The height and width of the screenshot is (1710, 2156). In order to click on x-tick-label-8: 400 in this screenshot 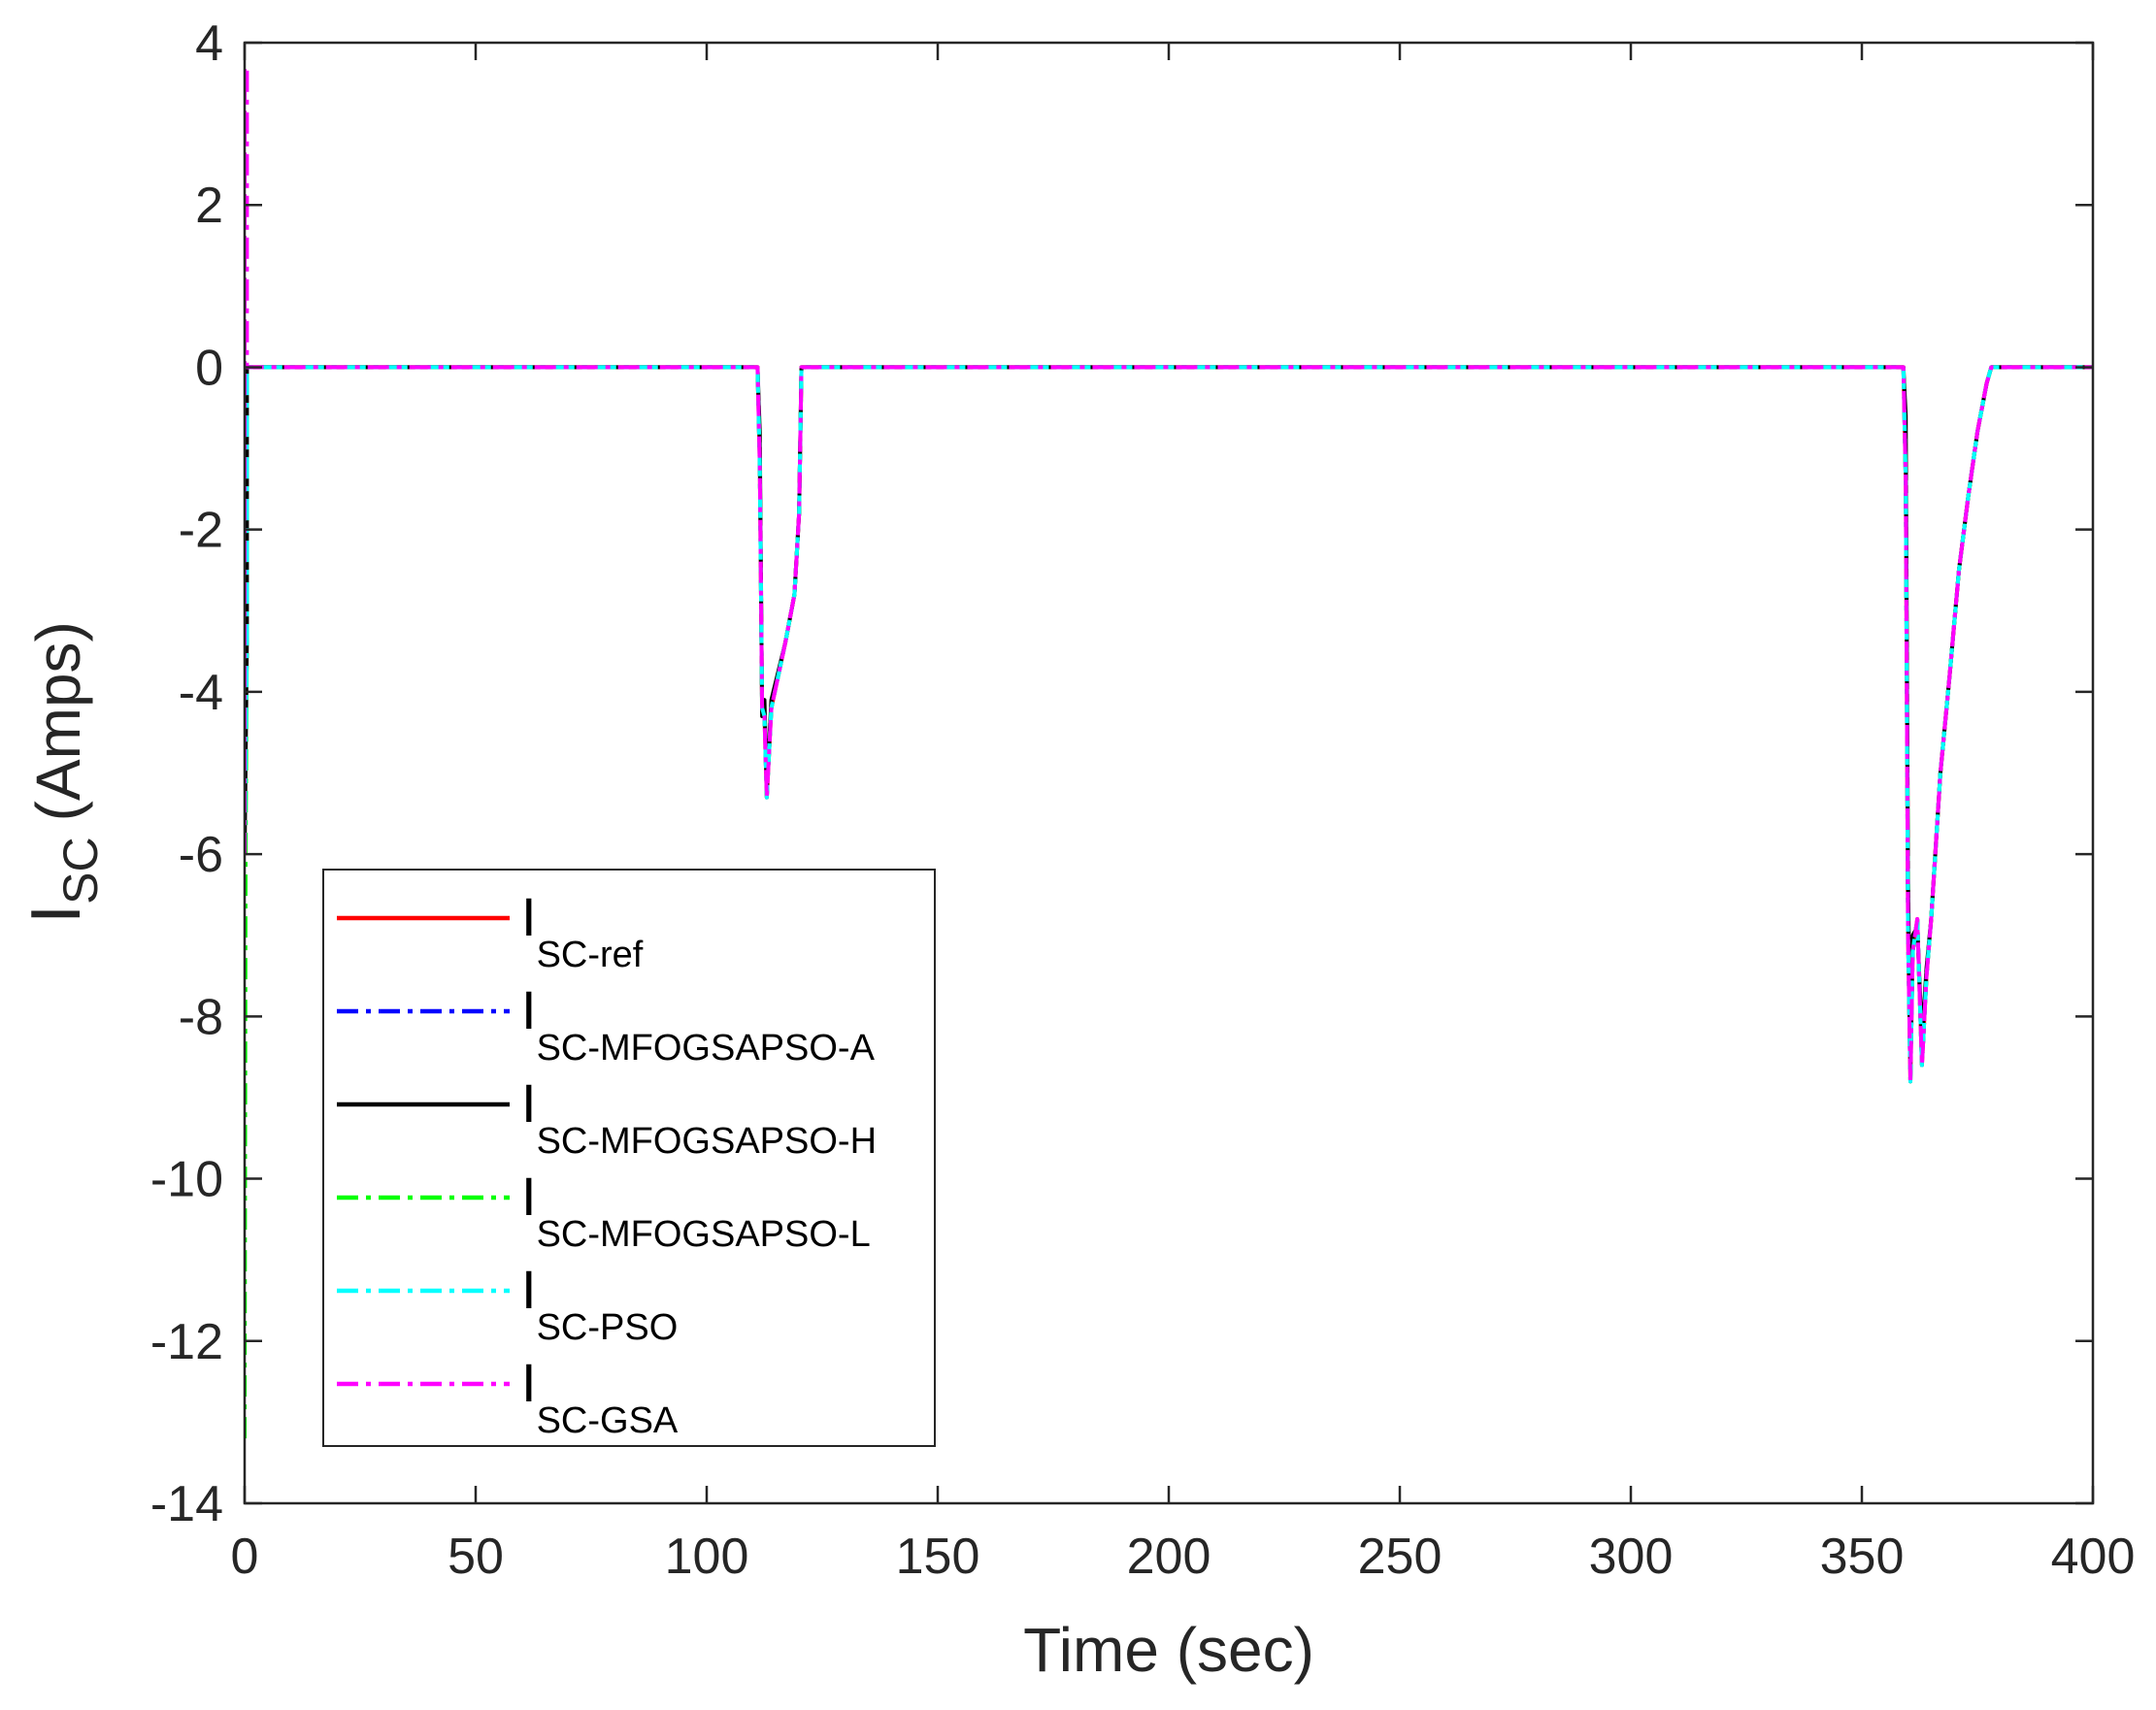, I will do `click(2093, 1557)`.